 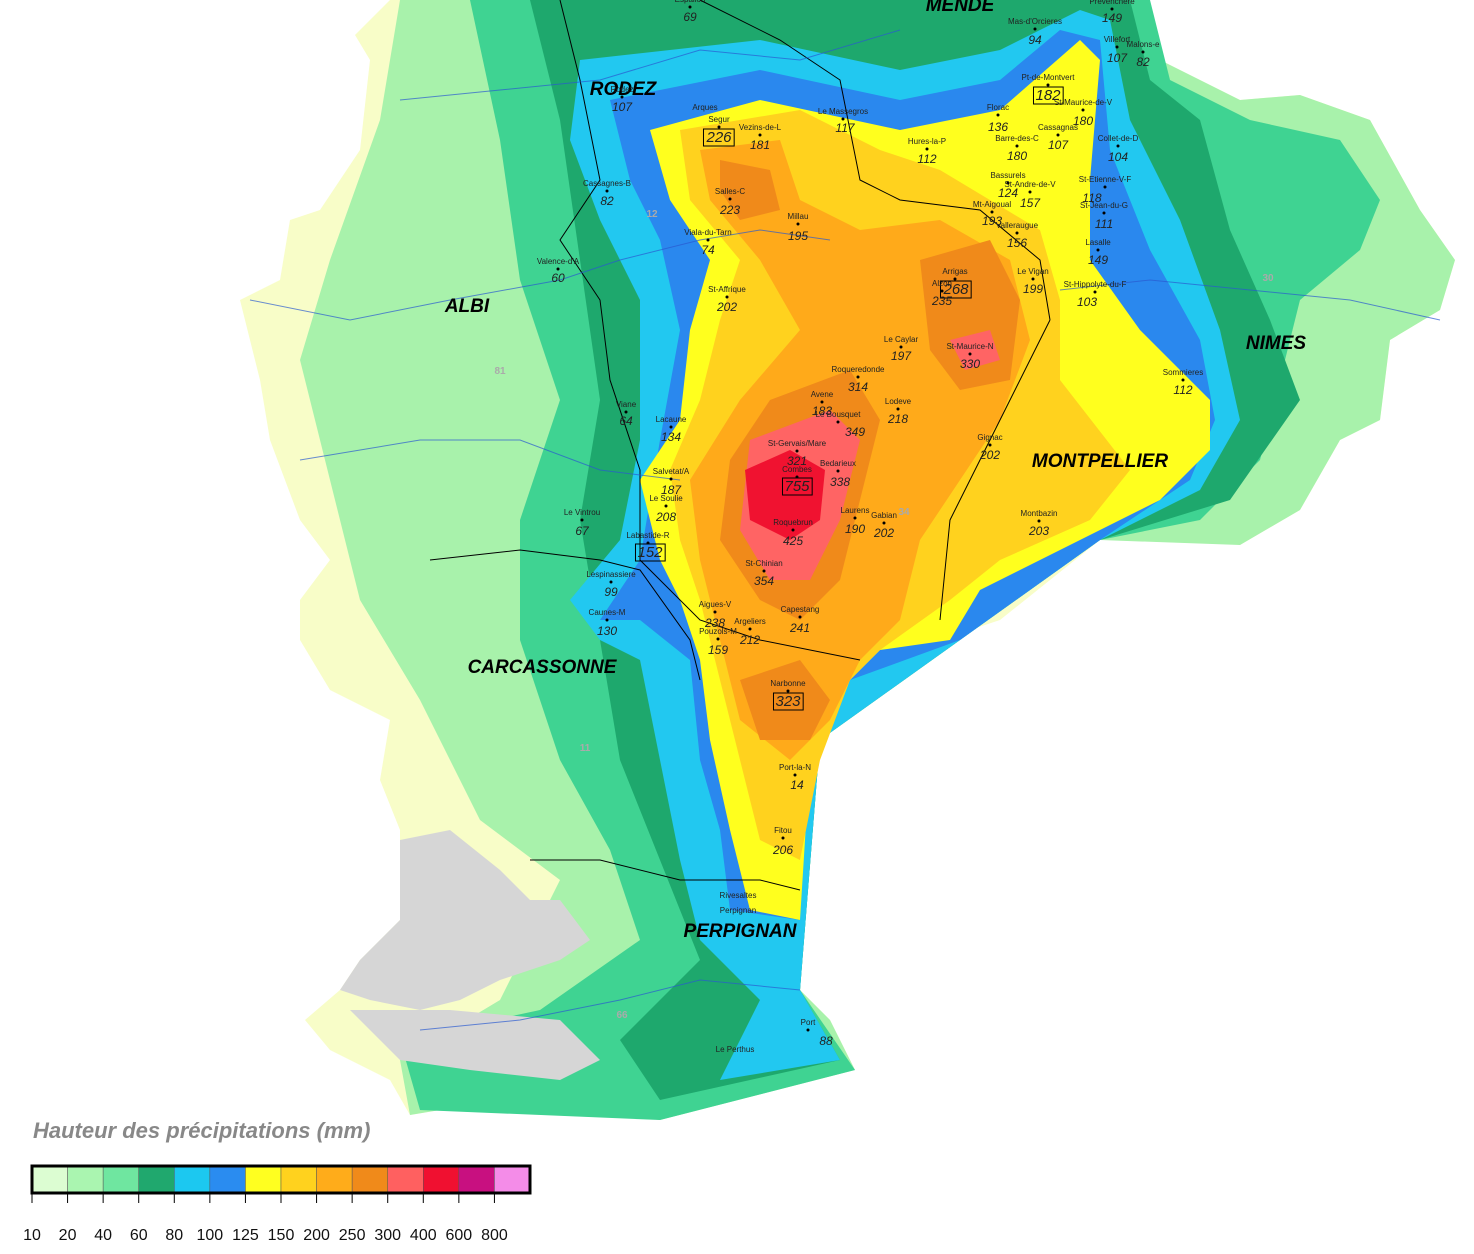 I want to click on station-value: 208, so click(x=665, y=517).